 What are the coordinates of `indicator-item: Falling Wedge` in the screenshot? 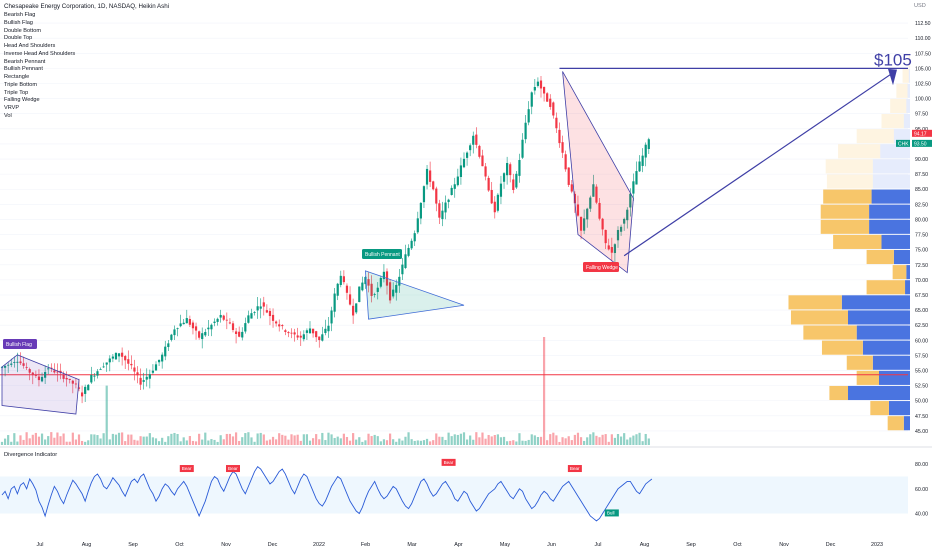 It's located at (22, 100).